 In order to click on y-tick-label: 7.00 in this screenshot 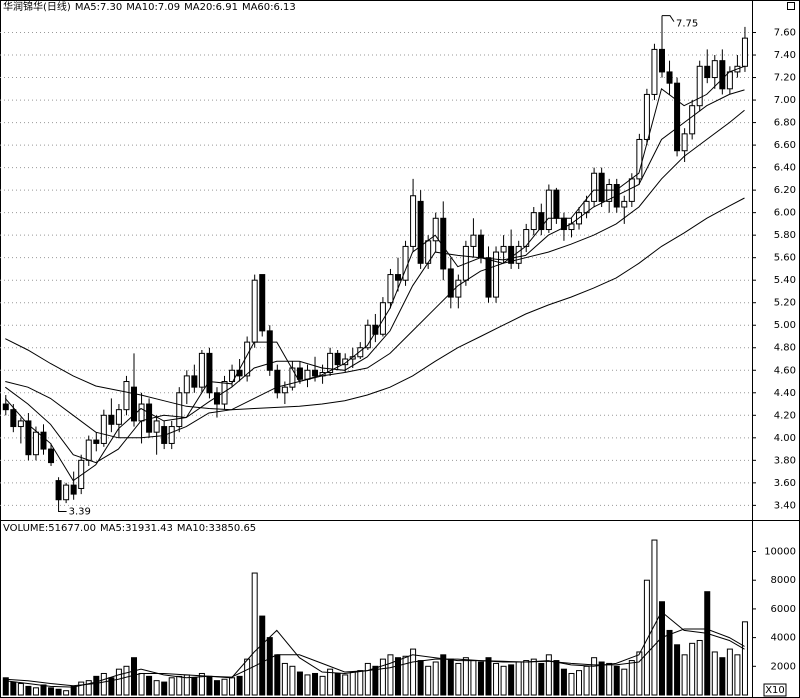, I will do `click(785, 100)`.